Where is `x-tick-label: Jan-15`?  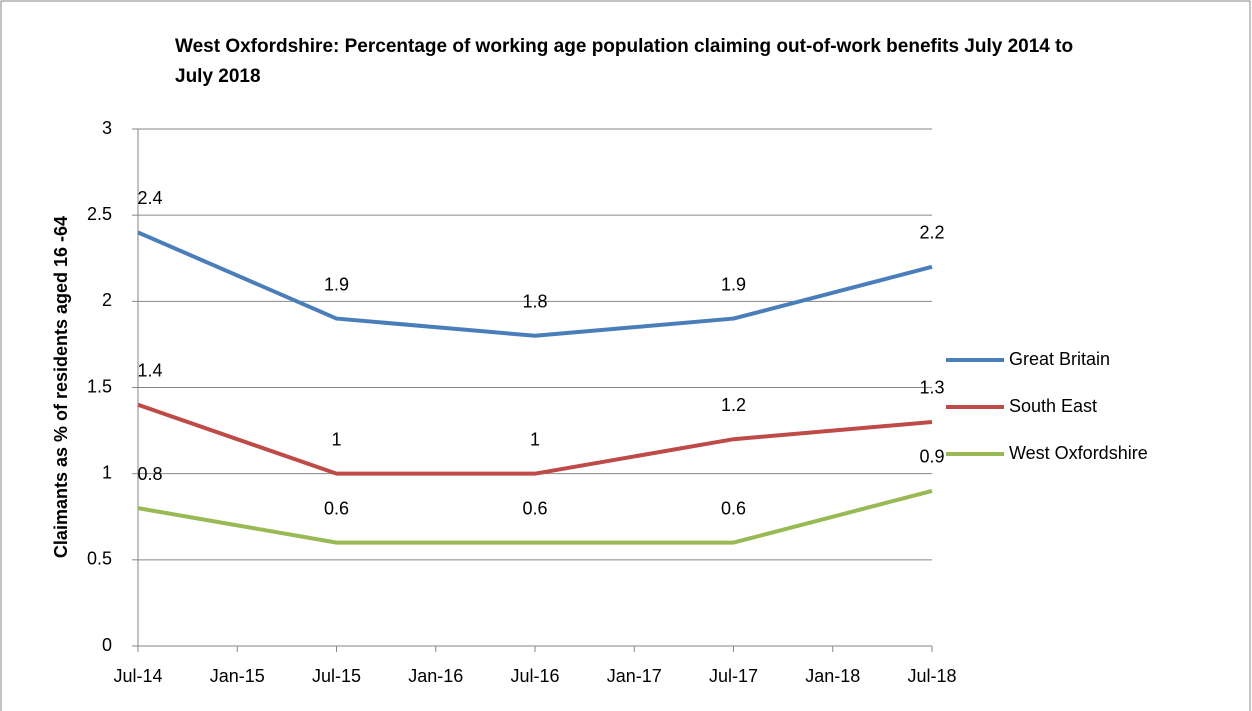
x-tick-label: Jan-15 is located at coordinates (237, 676).